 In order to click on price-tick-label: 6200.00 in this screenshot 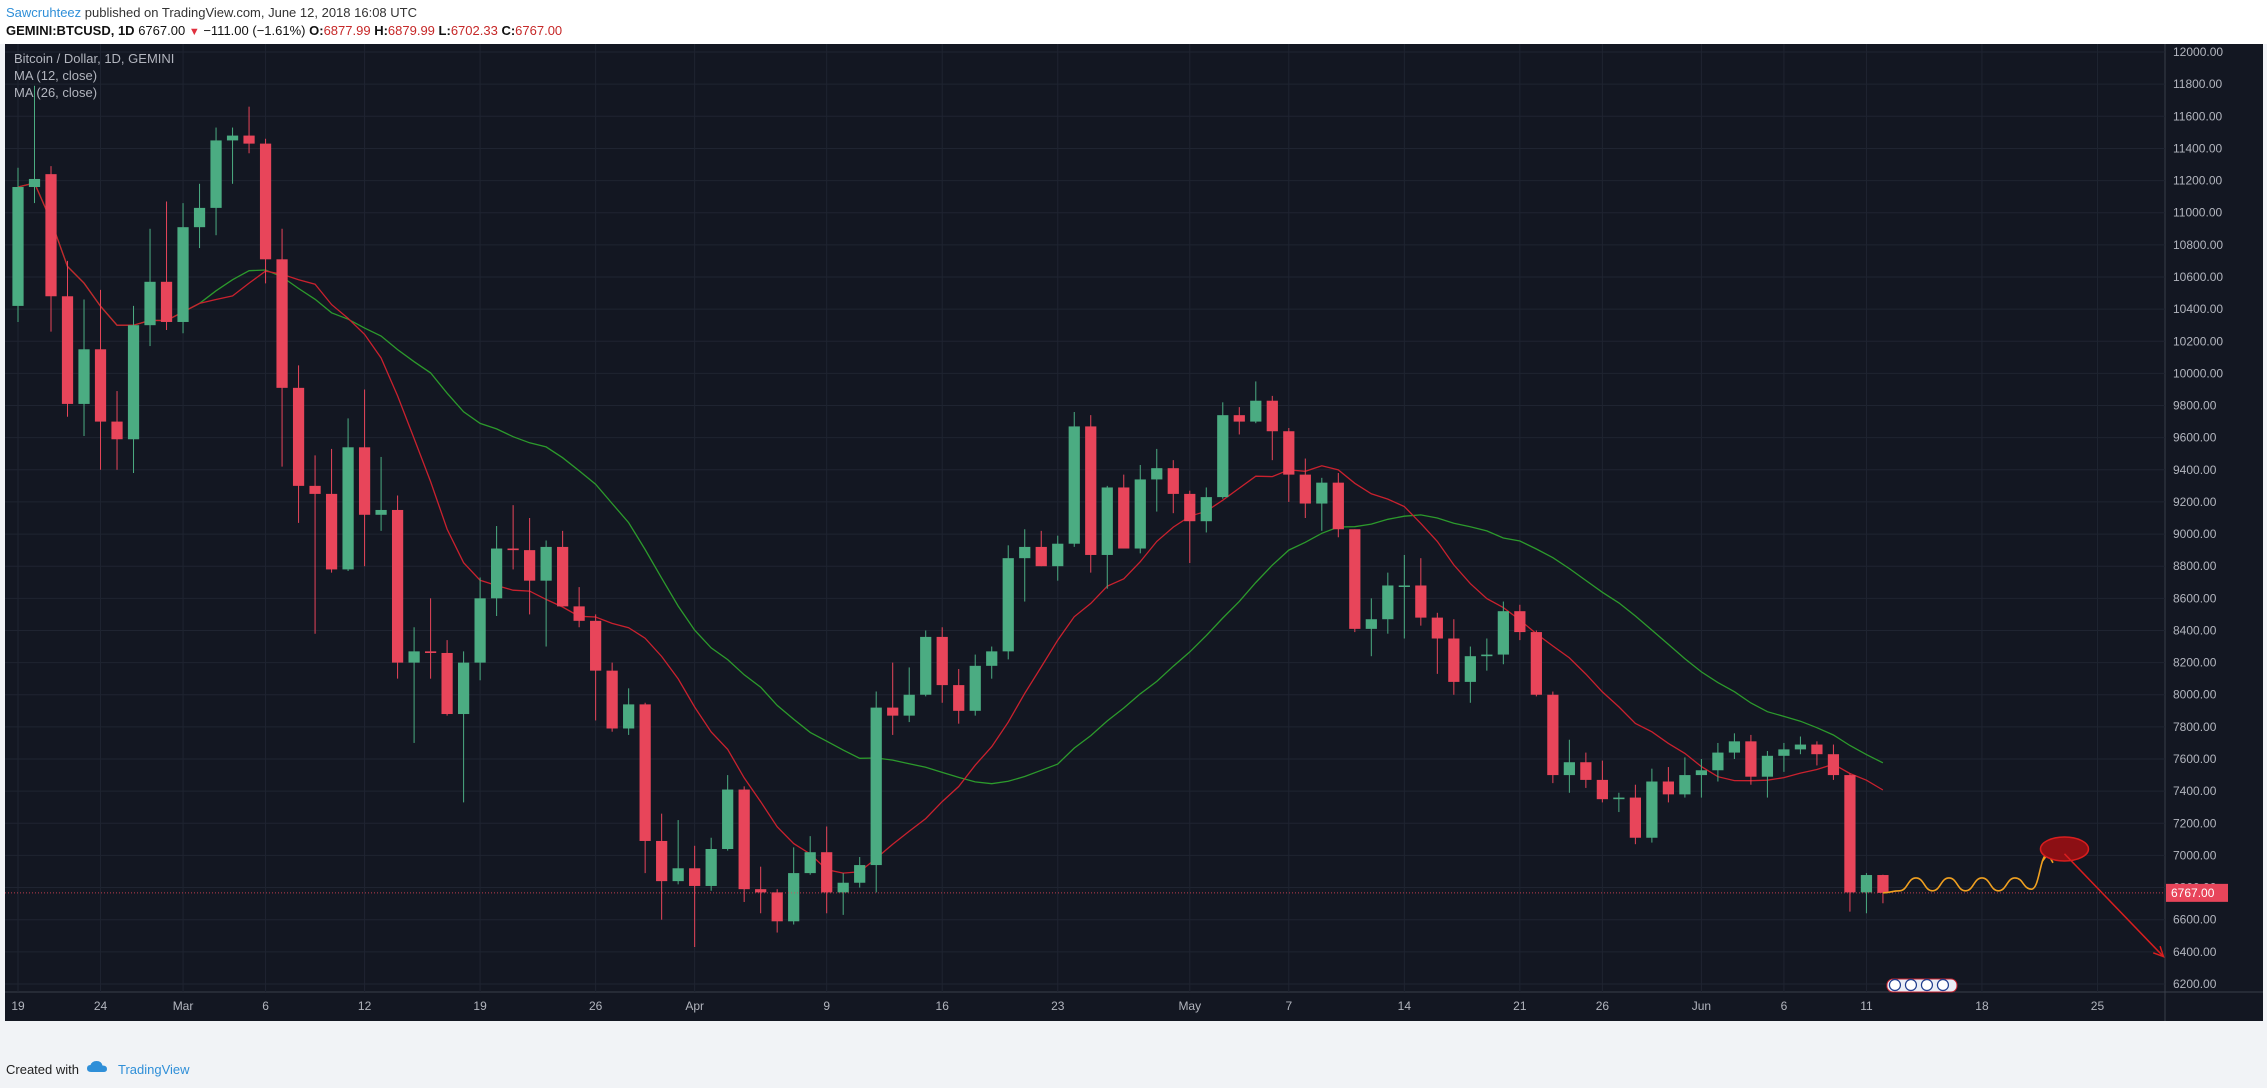, I will do `click(2195, 984)`.